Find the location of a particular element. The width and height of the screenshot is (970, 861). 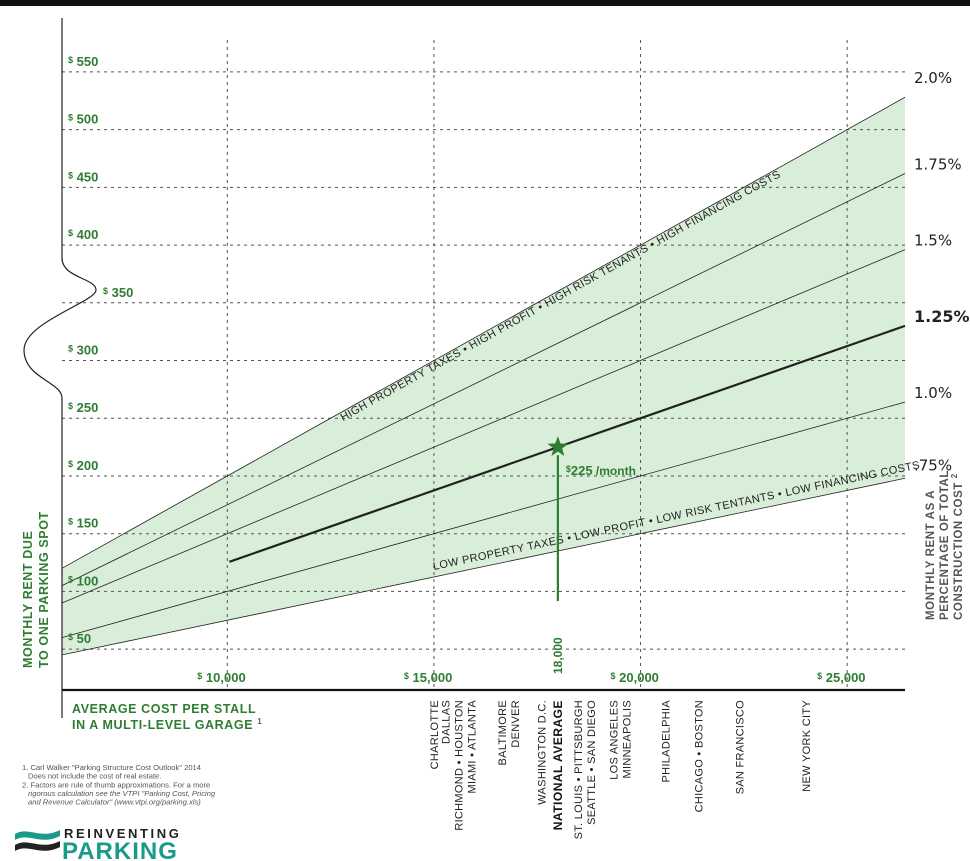

city-label-1-2: MIAMI • ATLANTA is located at coordinates (473, 747).